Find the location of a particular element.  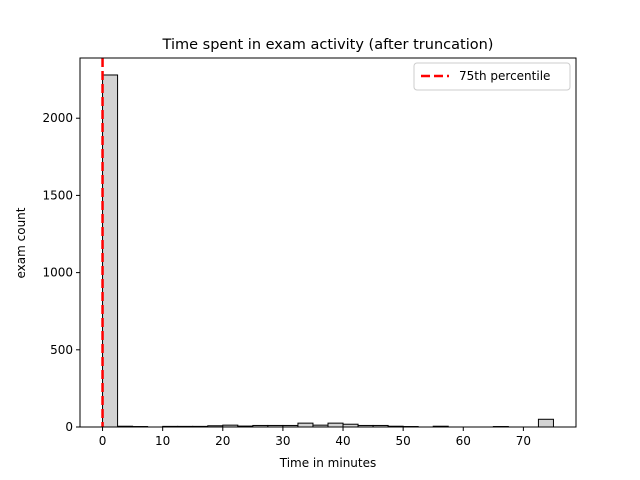

y-tick-label: 0 is located at coordinates (69, 427).